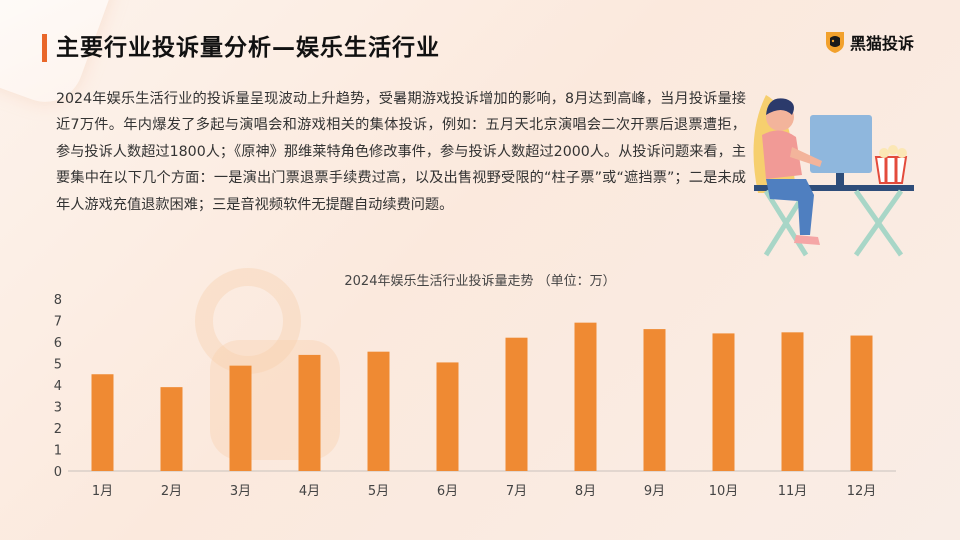 This screenshot has height=540, width=960. I want to click on chart-title: 2024年娱乐生活行业投诉量走势 （单位：万）, so click(480, 281).